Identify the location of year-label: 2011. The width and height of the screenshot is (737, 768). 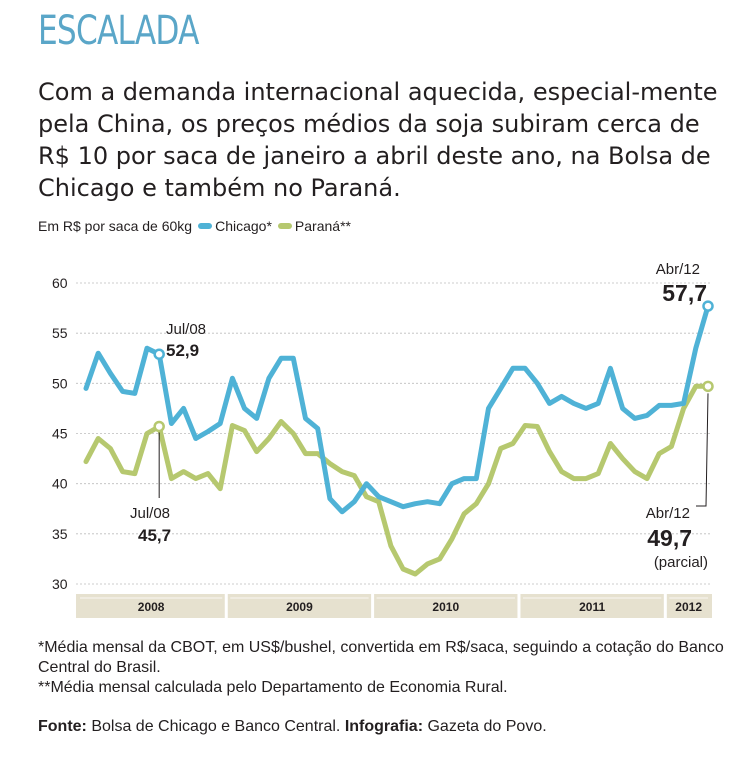
(592, 607).